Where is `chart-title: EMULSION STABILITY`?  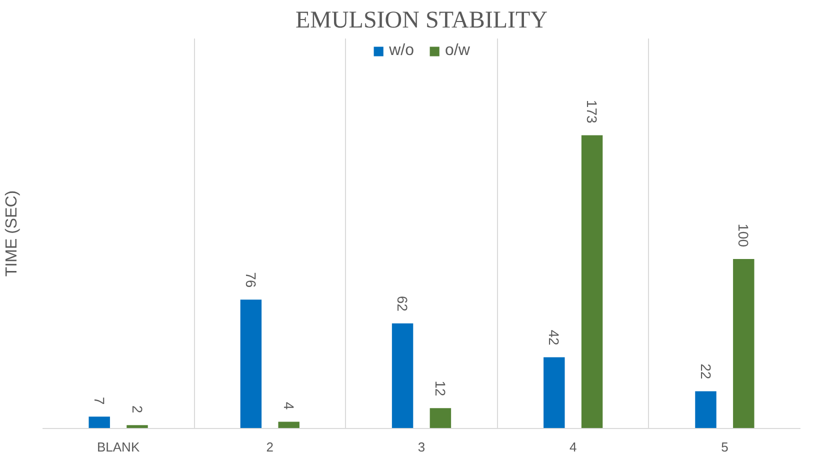 chart-title: EMULSION STABILITY is located at coordinates (421, 21).